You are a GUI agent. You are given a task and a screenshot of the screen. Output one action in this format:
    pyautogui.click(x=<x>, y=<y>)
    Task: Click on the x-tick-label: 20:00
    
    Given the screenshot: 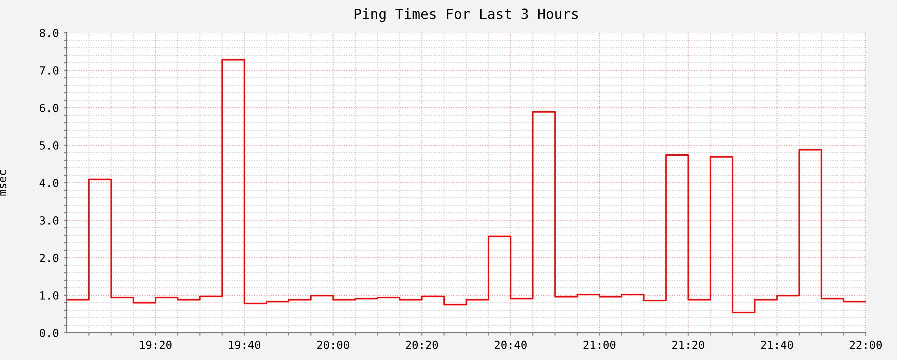 What is the action you would take?
    pyautogui.click(x=333, y=345)
    